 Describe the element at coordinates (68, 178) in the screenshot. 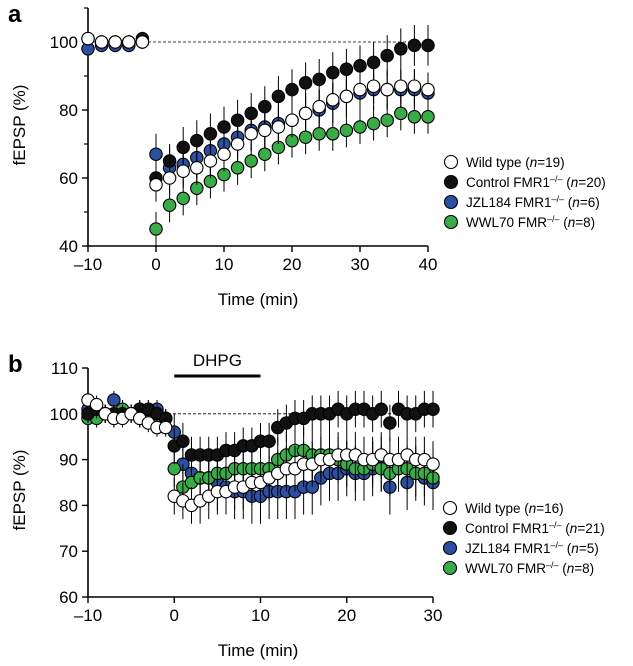

I see `y-tick-label: 60` at that location.